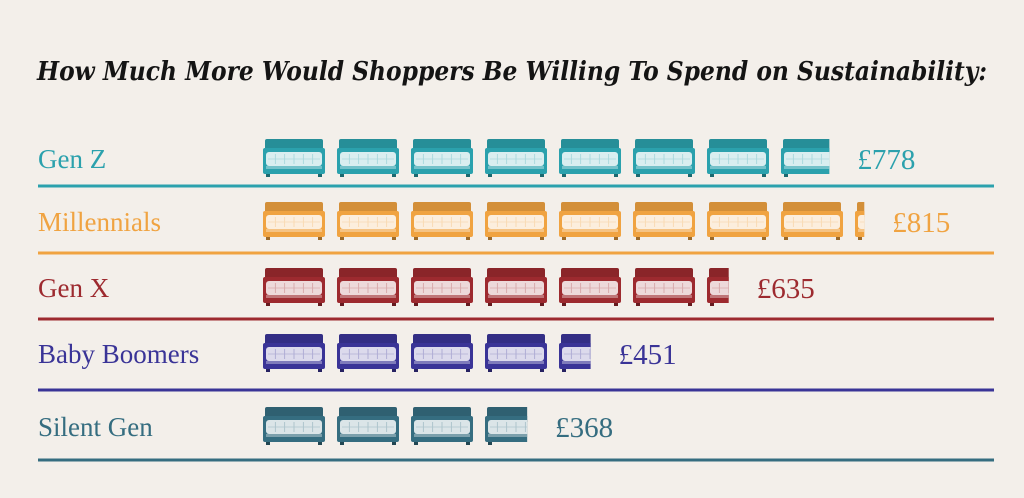 This screenshot has height=498, width=1024. Describe the element at coordinates (648, 355) in the screenshot. I see `value-label: £451` at that location.